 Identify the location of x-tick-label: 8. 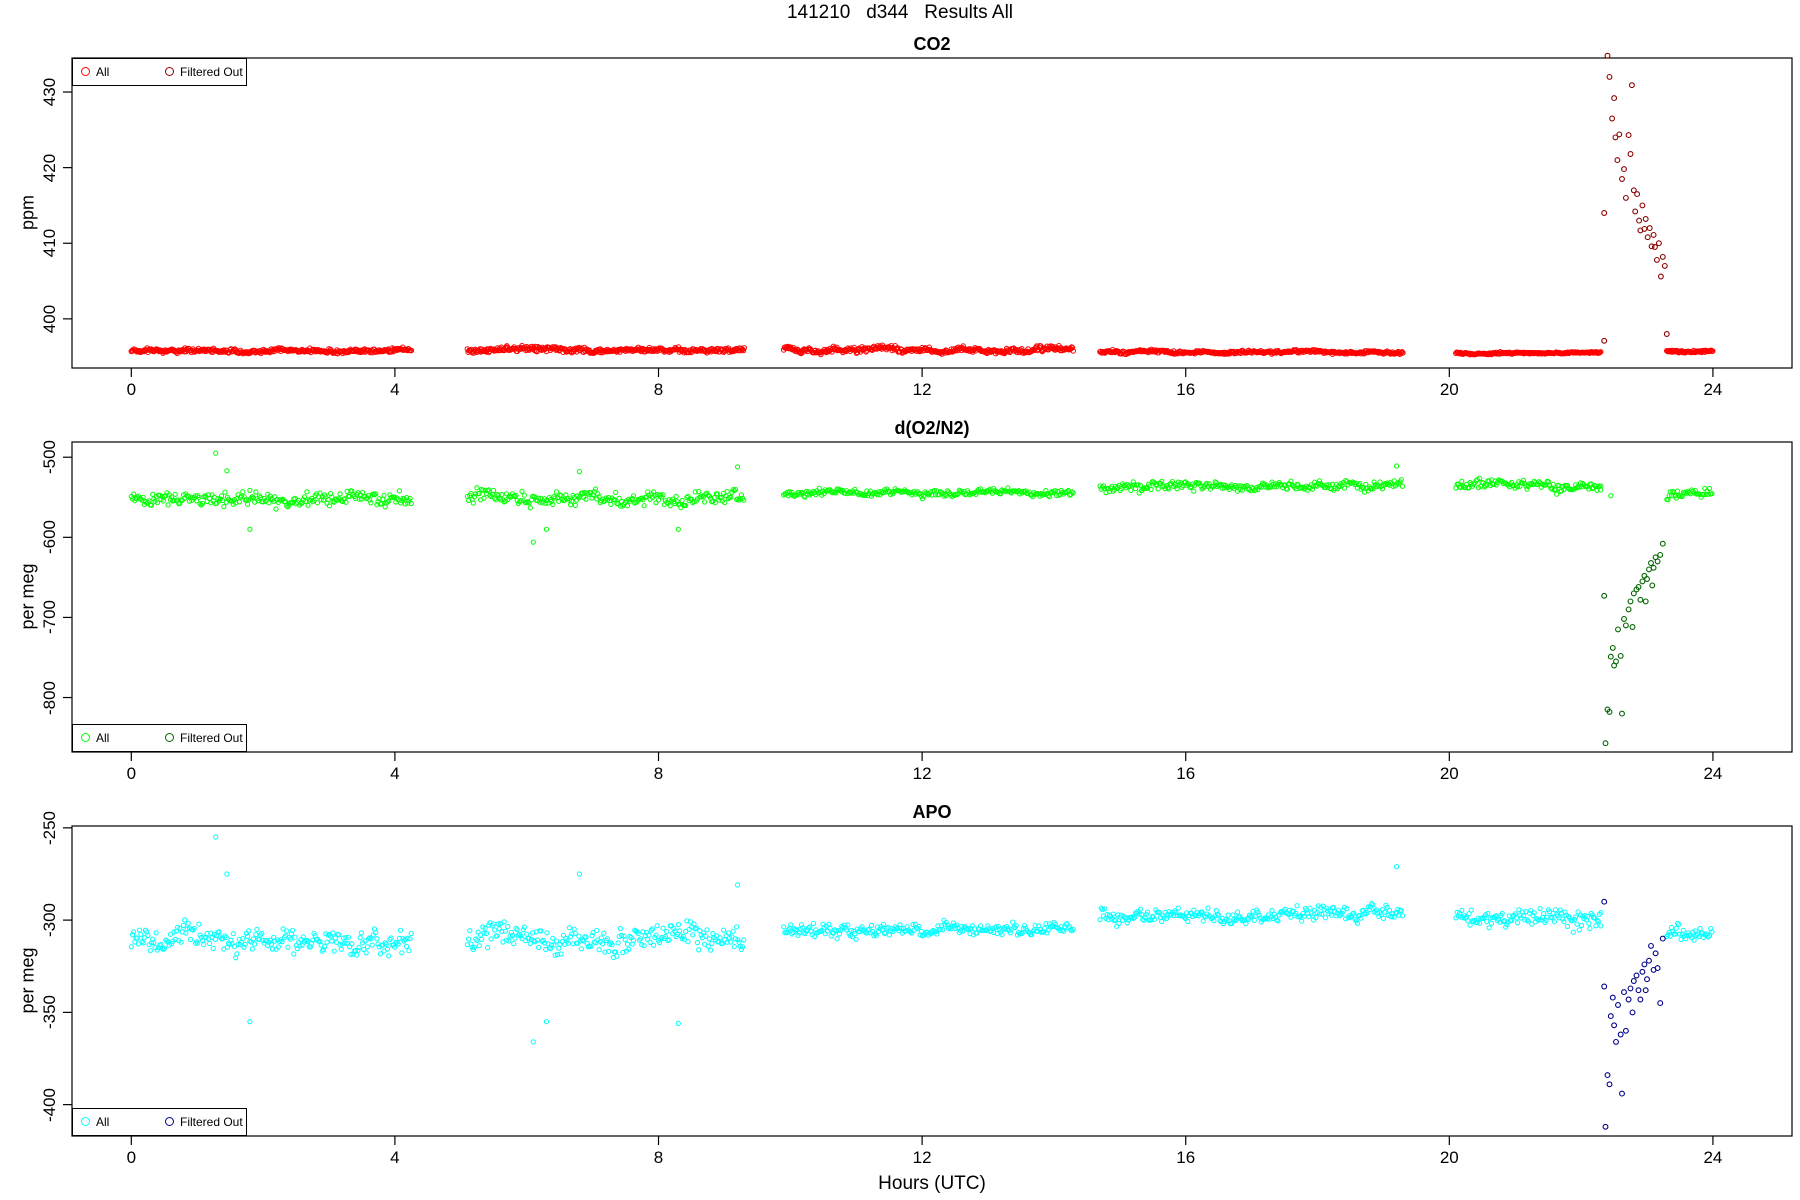
(658, 389).